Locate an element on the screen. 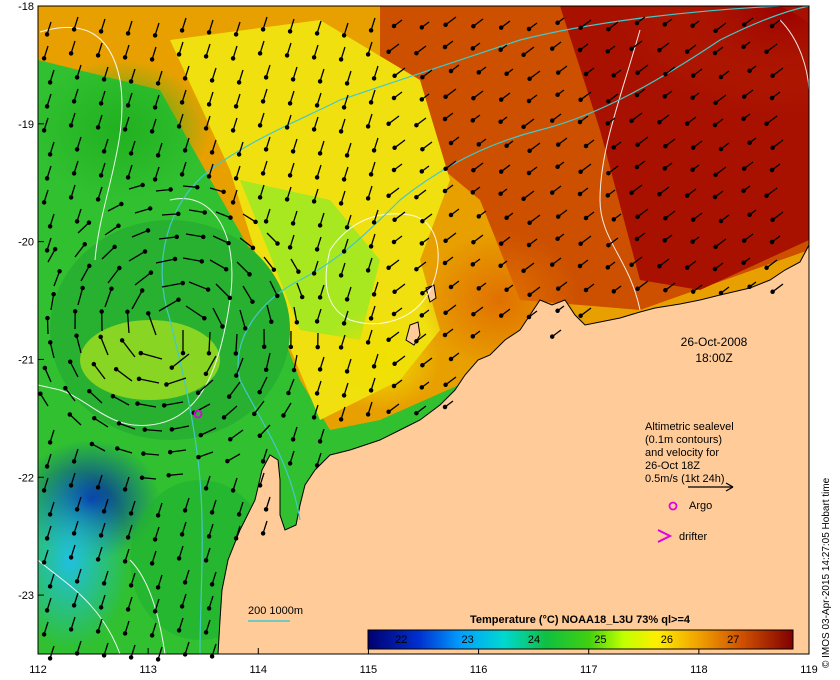  colorbar-ticks: 22 23 24 25 26 27 is located at coordinates (567, 640).